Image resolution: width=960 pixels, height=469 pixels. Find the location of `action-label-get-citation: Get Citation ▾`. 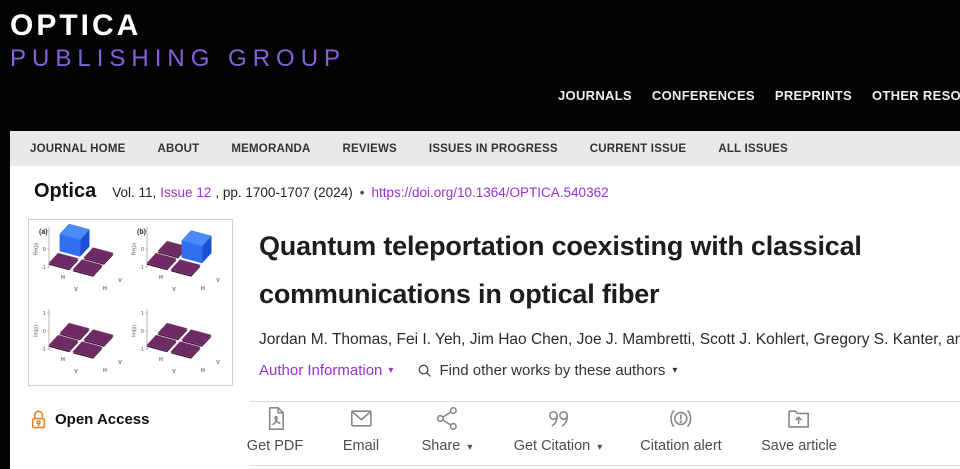

action-label-get-citation: Get Citation ▾ is located at coordinates (558, 446).